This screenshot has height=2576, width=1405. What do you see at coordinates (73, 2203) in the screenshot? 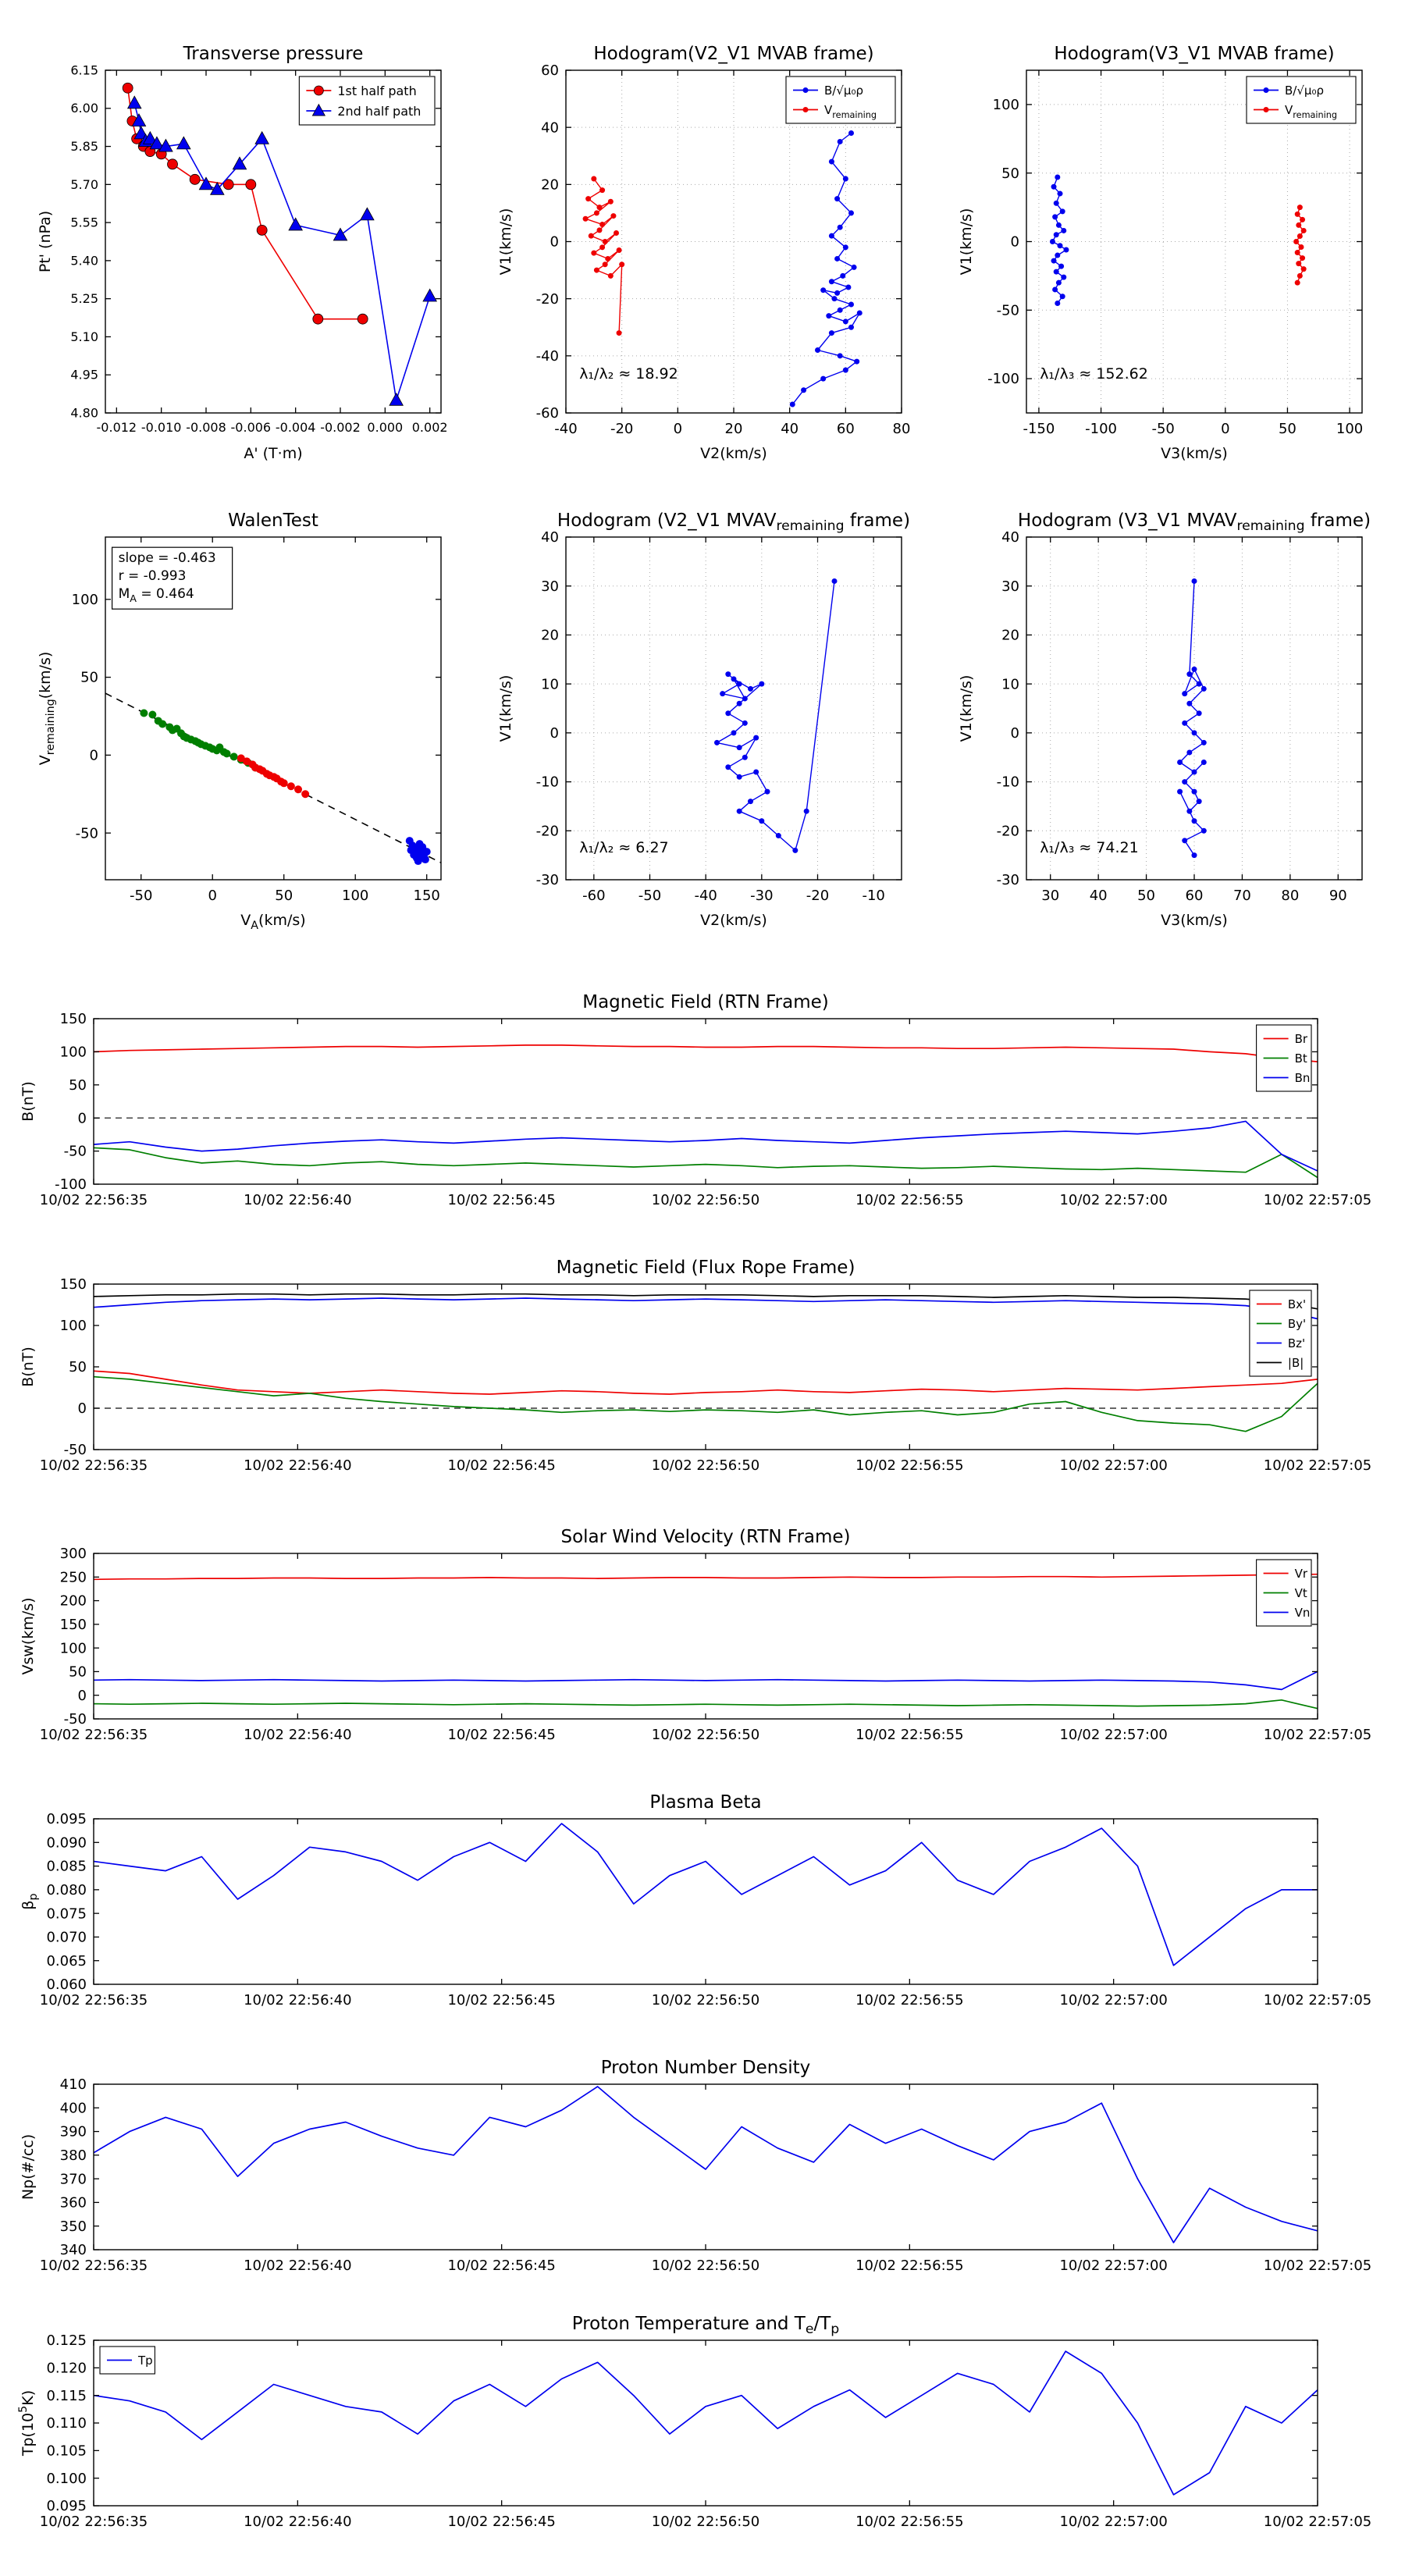
I see `svg-text: 360` at bounding box center [73, 2203].